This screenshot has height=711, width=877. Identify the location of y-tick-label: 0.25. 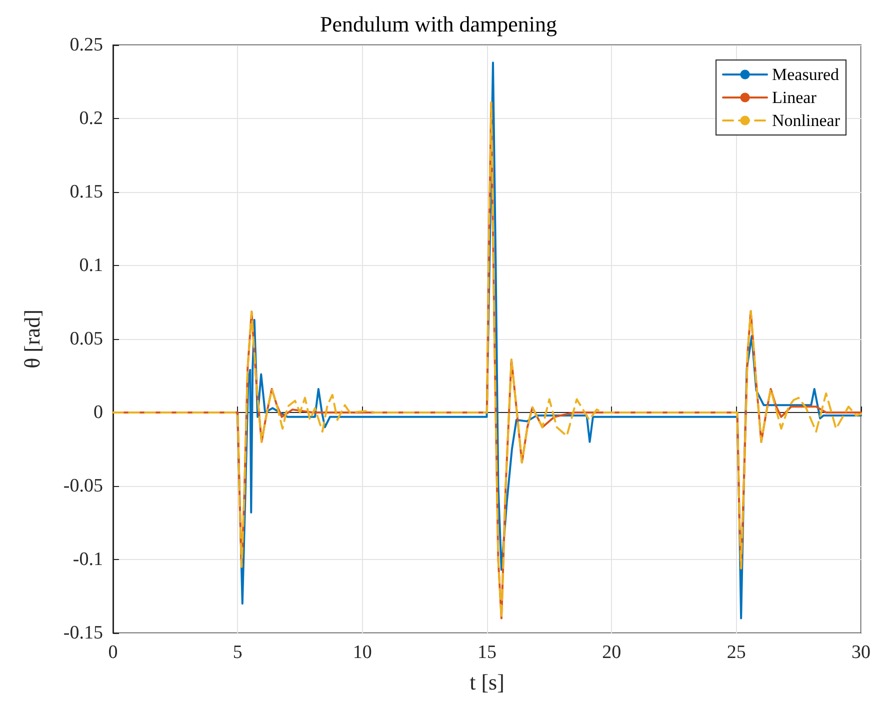
(86, 45).